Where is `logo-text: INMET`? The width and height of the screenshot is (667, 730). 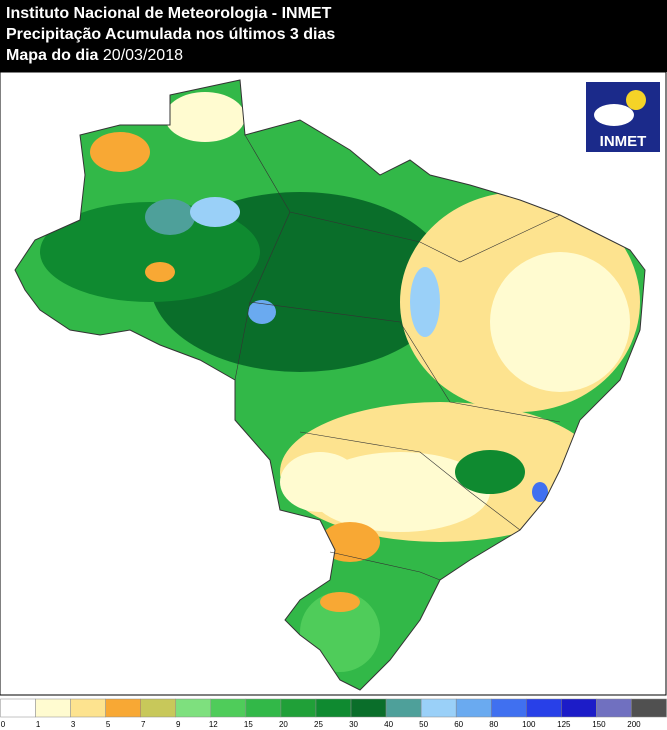
logo-text: INMET is located at coordinates (623, 141).